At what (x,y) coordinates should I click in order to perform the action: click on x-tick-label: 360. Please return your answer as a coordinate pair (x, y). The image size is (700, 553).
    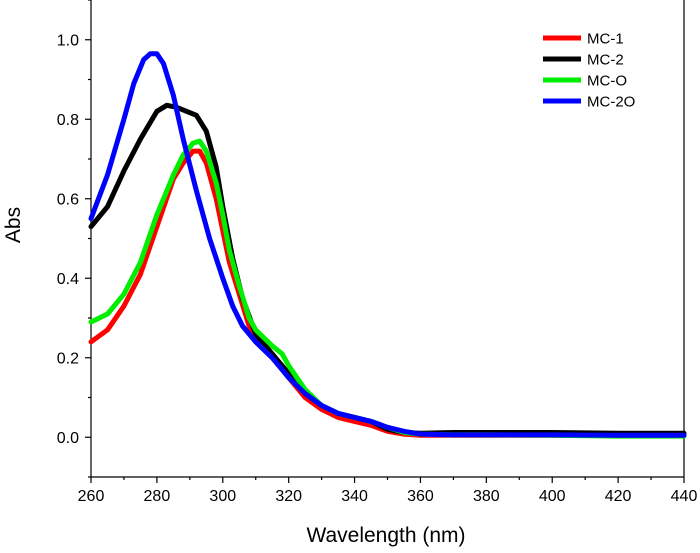
    Looking at the image, I should click on (420, 496).